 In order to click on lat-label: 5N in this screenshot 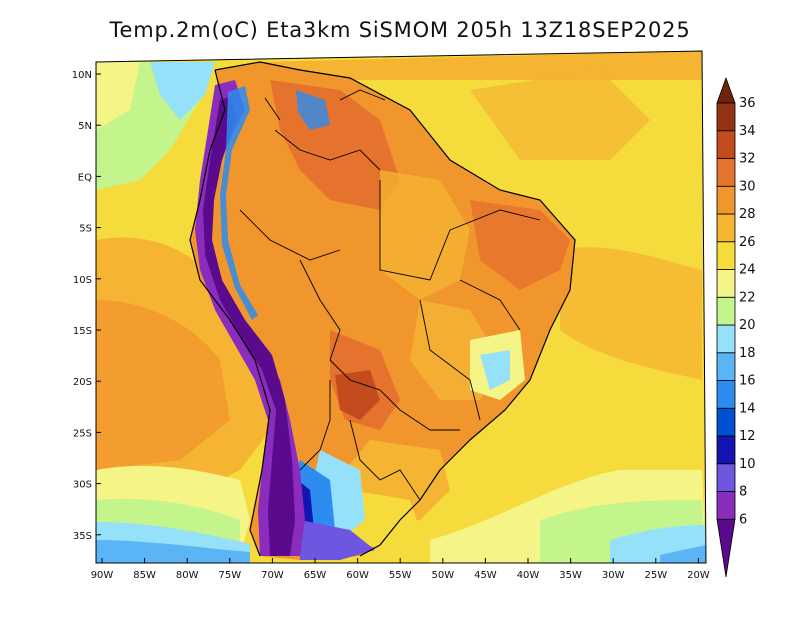, I will do `click(85, 126)`.